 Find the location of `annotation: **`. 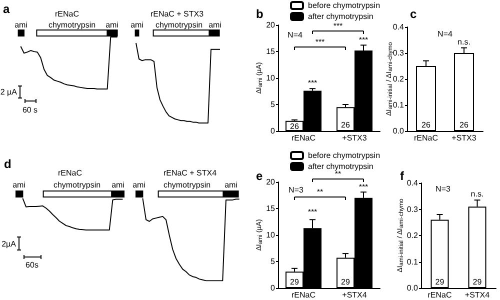

annotation: ** is located at coordinates (320, 192).